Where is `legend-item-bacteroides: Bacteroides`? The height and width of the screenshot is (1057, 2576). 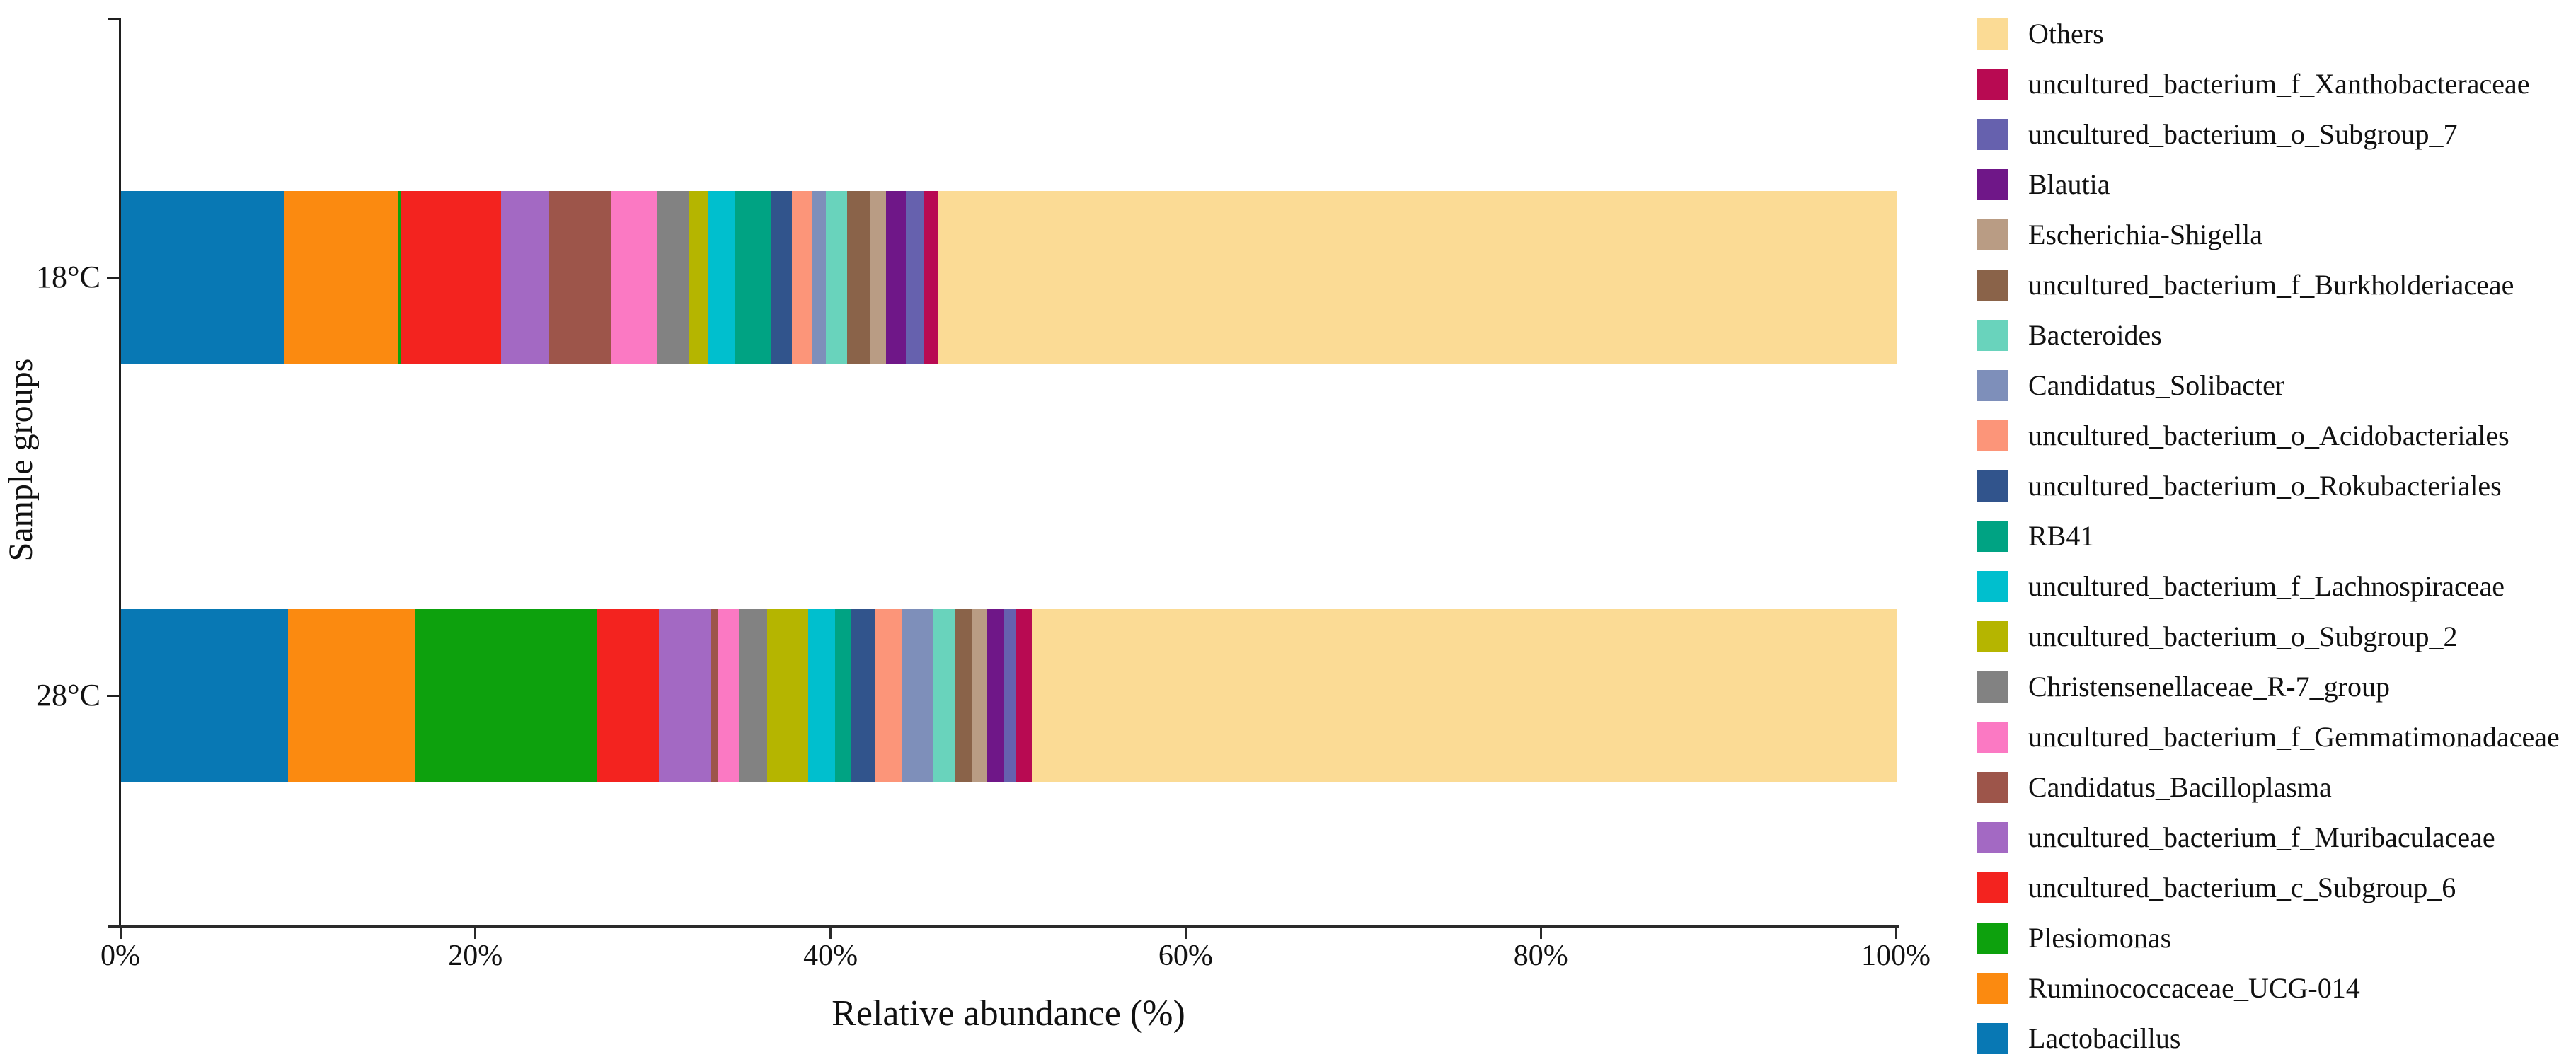 legend-item-bacteroides: Bacteroides is located at coordinates (2269, 335).